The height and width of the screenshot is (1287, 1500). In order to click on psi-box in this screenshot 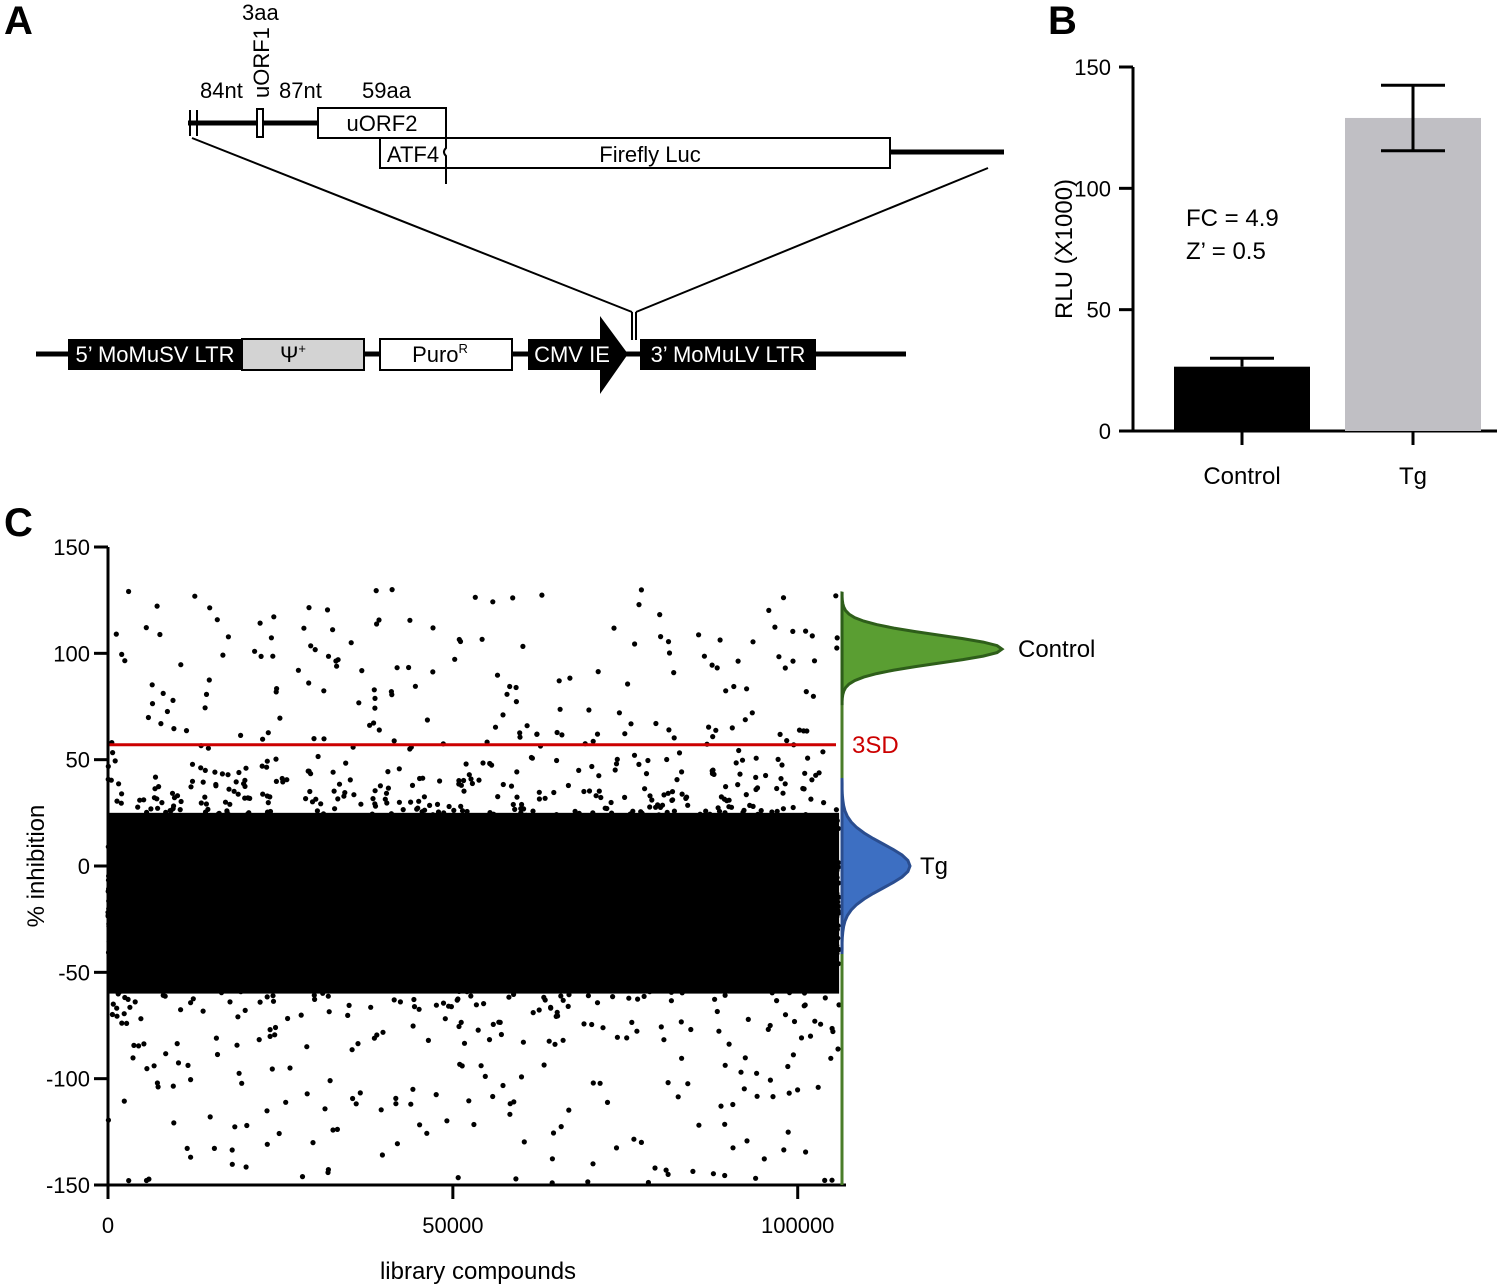, I will do `click(303, 354)`.